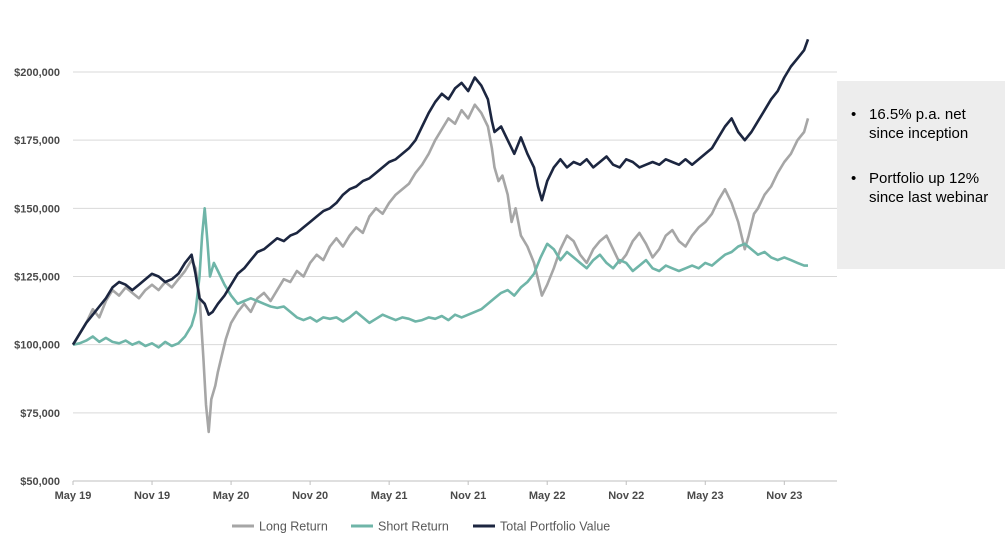 The height and width of the screenshot is (558, 1006). I want to click on x-tick-label: May 23, so click(705, 496).